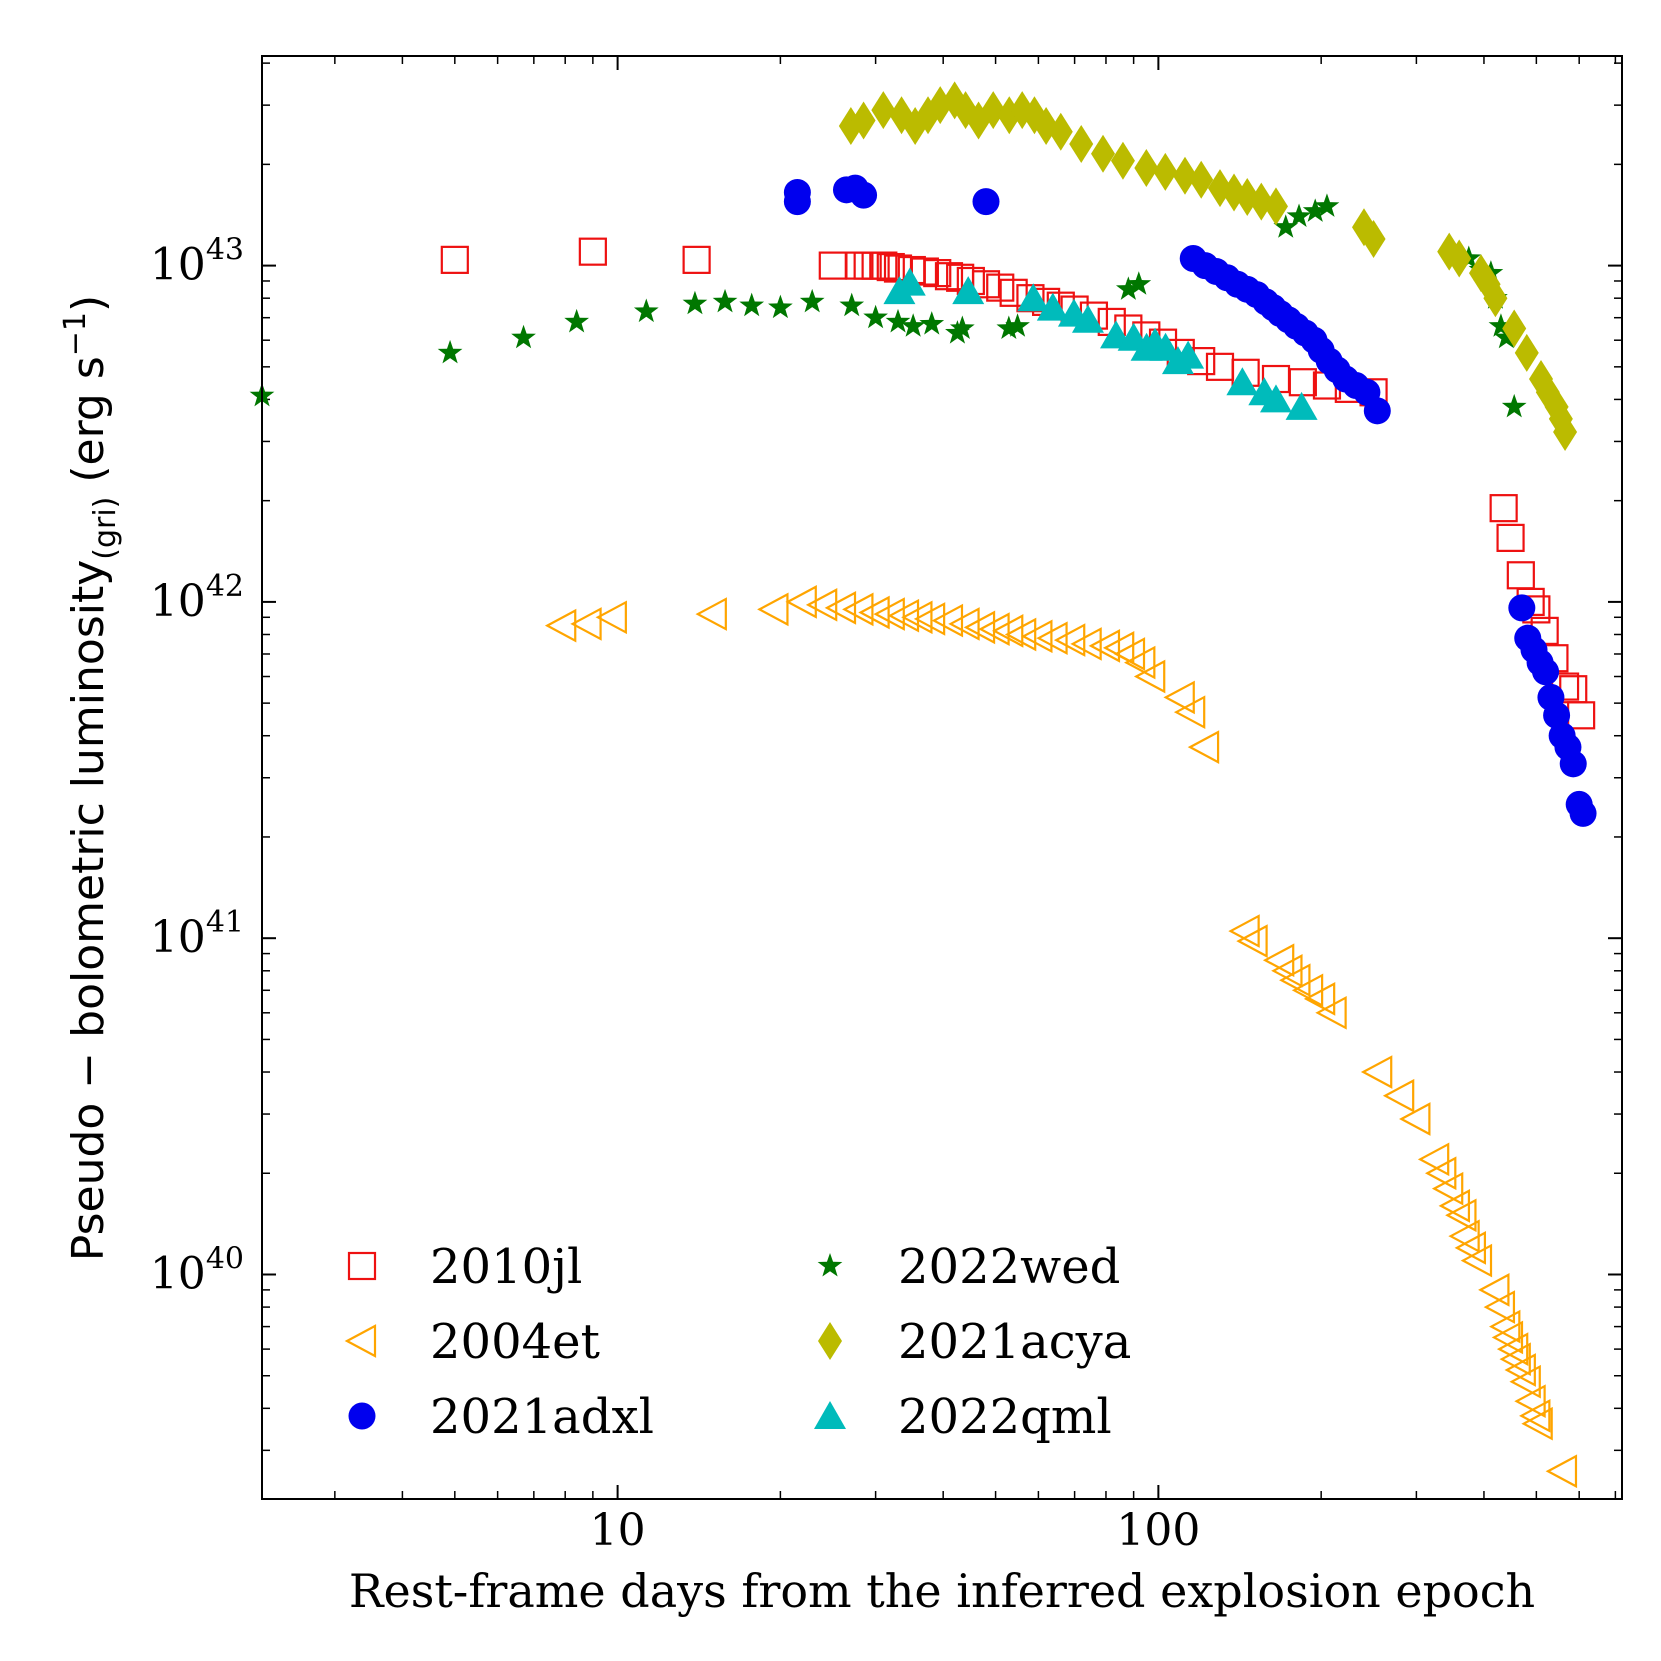 The height and width of the screenshot is (1661, 1661). Describe the element at coordinates (225, 250) in the screenshot. I see `y-tick-exp: 43` at that location.